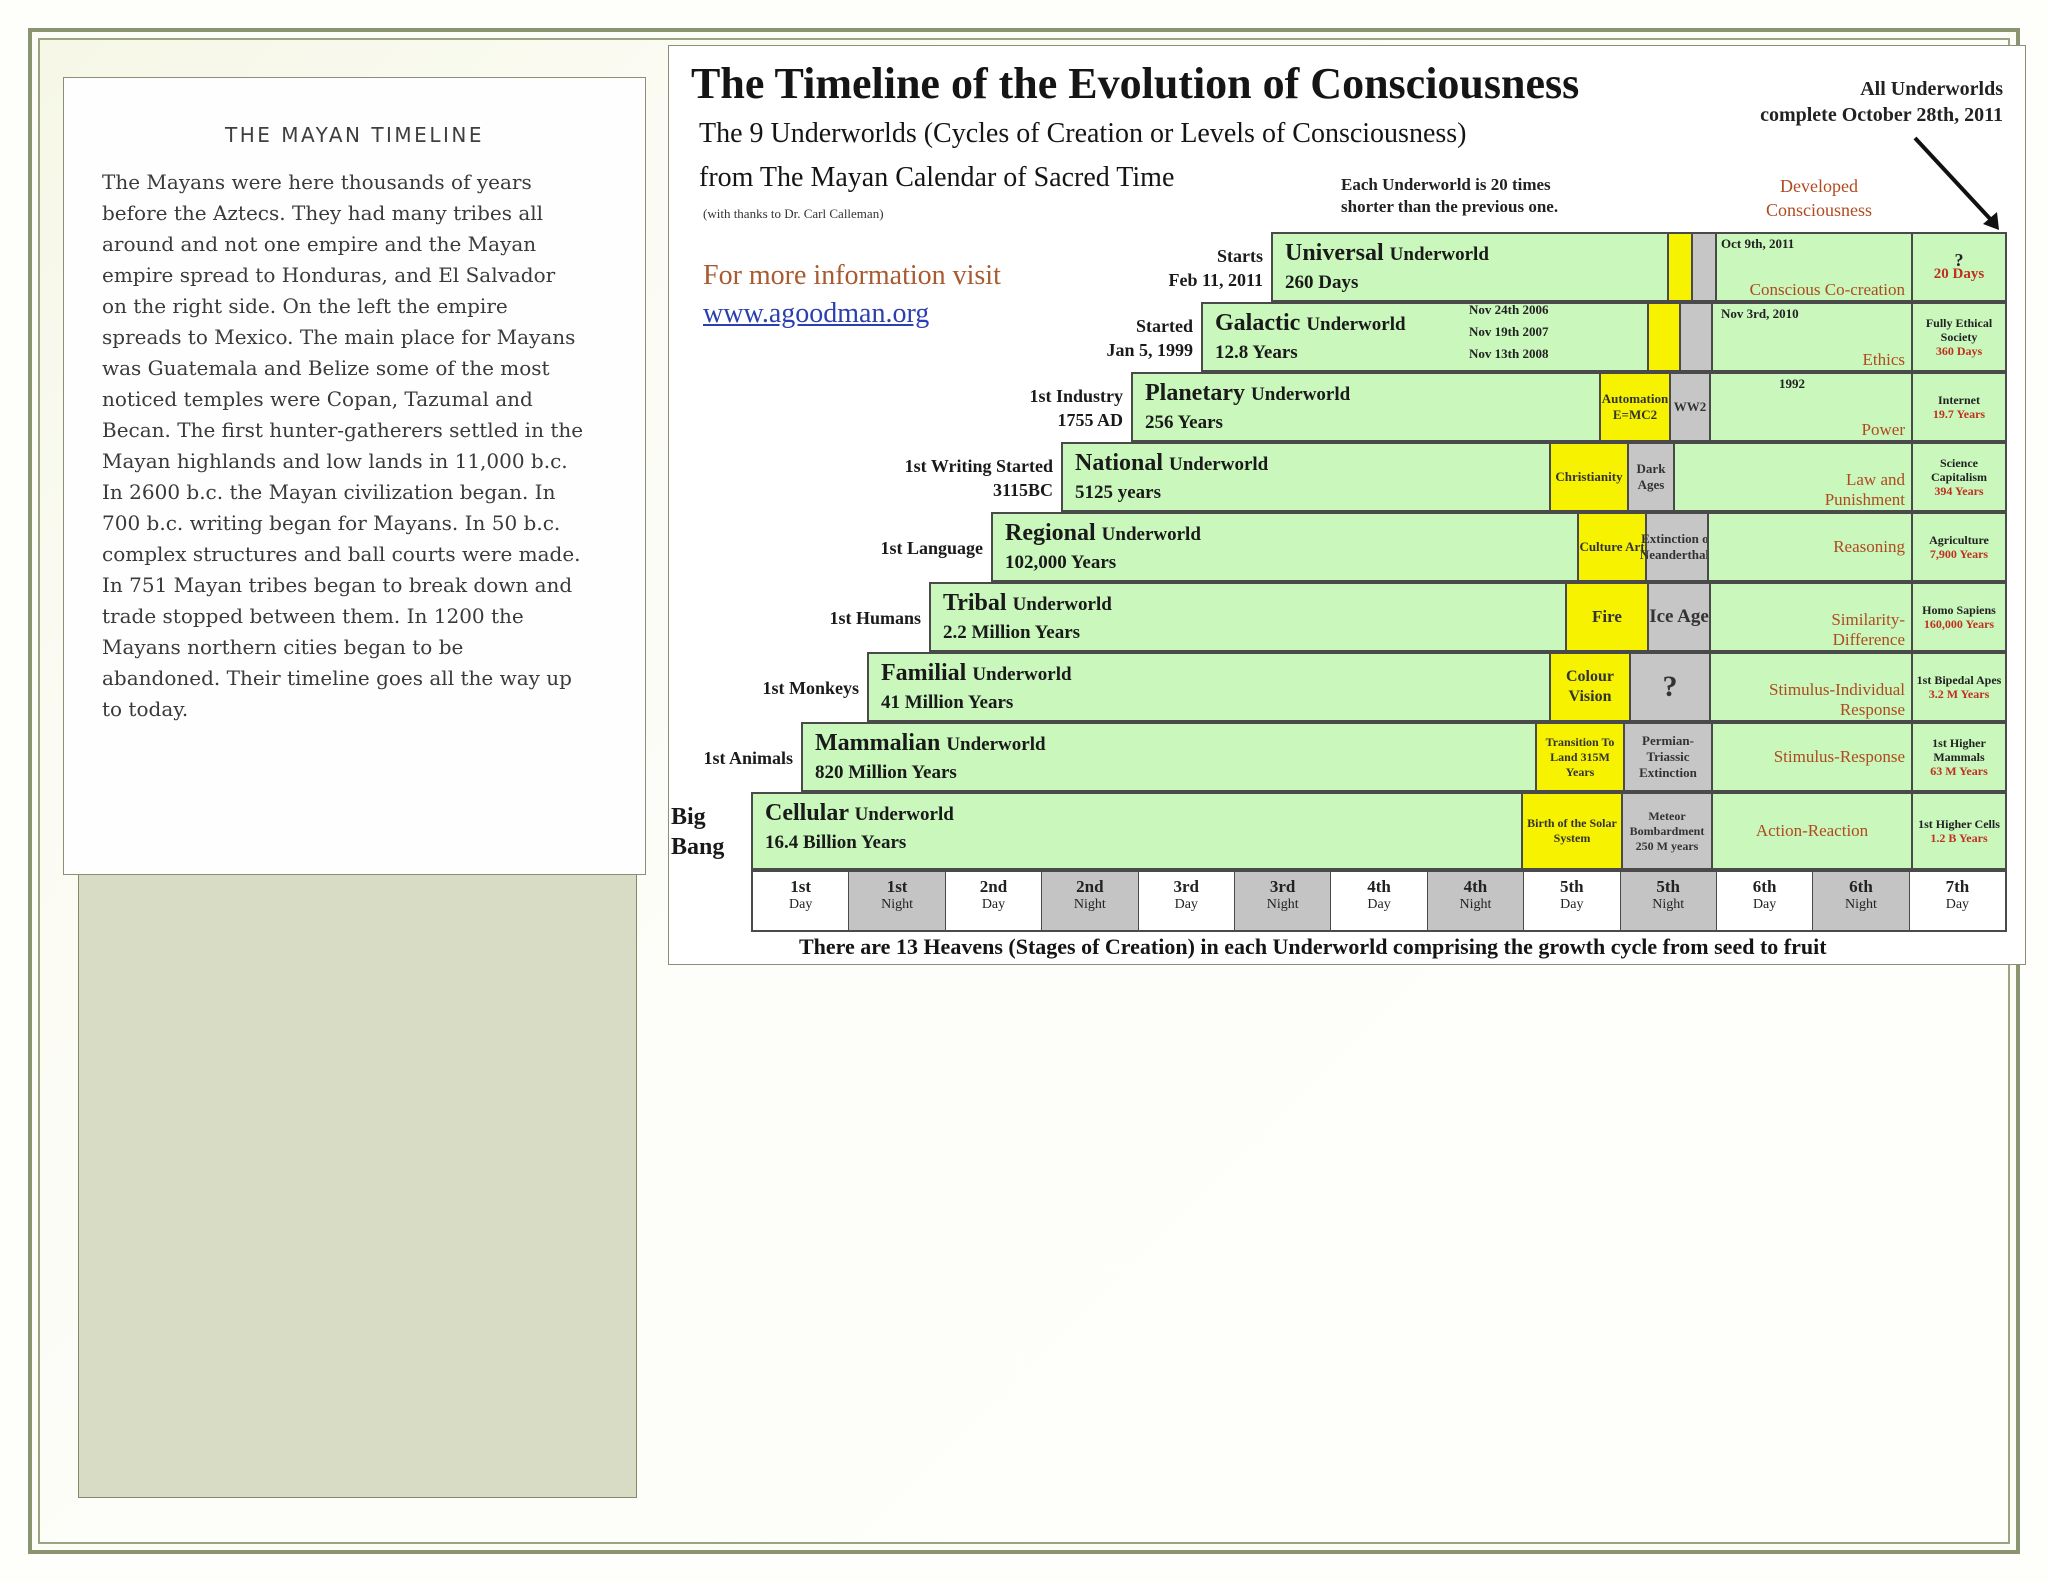  Describe the element at coordinates (1959, 831) in the screenshot. I see `last-cell: 1st Higher Cells 1.2 B Years` at that location.